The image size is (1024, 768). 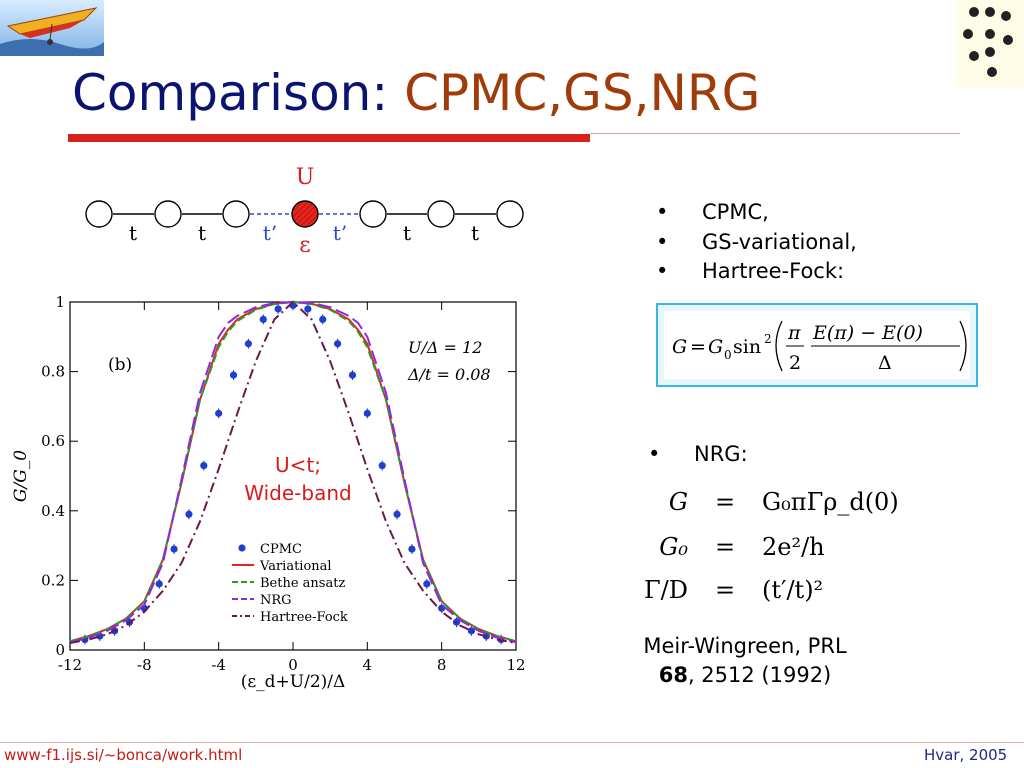 I want to click on footer-url-link: www-f1.ijs.si/~bonca/work.html, so click(x=123, y=755).